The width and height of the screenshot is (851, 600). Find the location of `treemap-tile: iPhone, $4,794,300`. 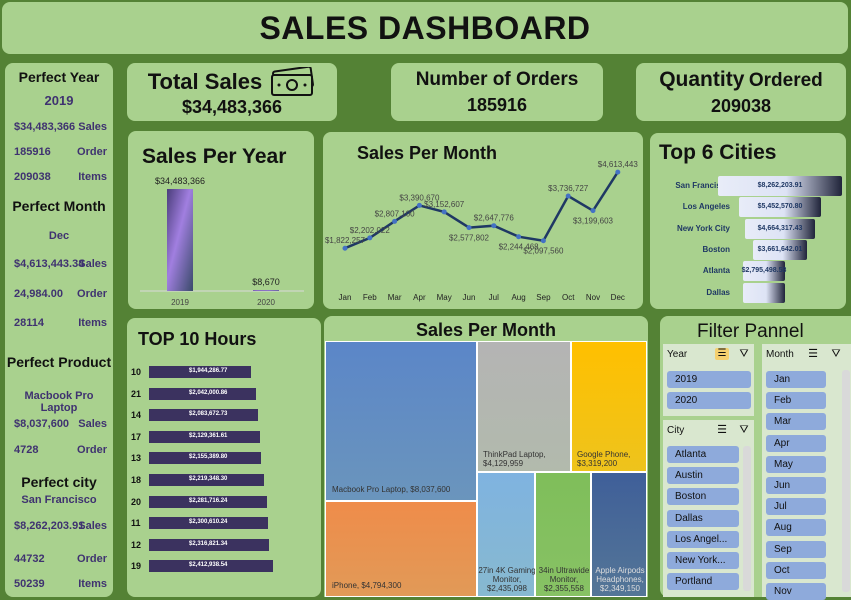

treemap-tile: iPhone, $4,794,300 is located at coordinates (401, 549).